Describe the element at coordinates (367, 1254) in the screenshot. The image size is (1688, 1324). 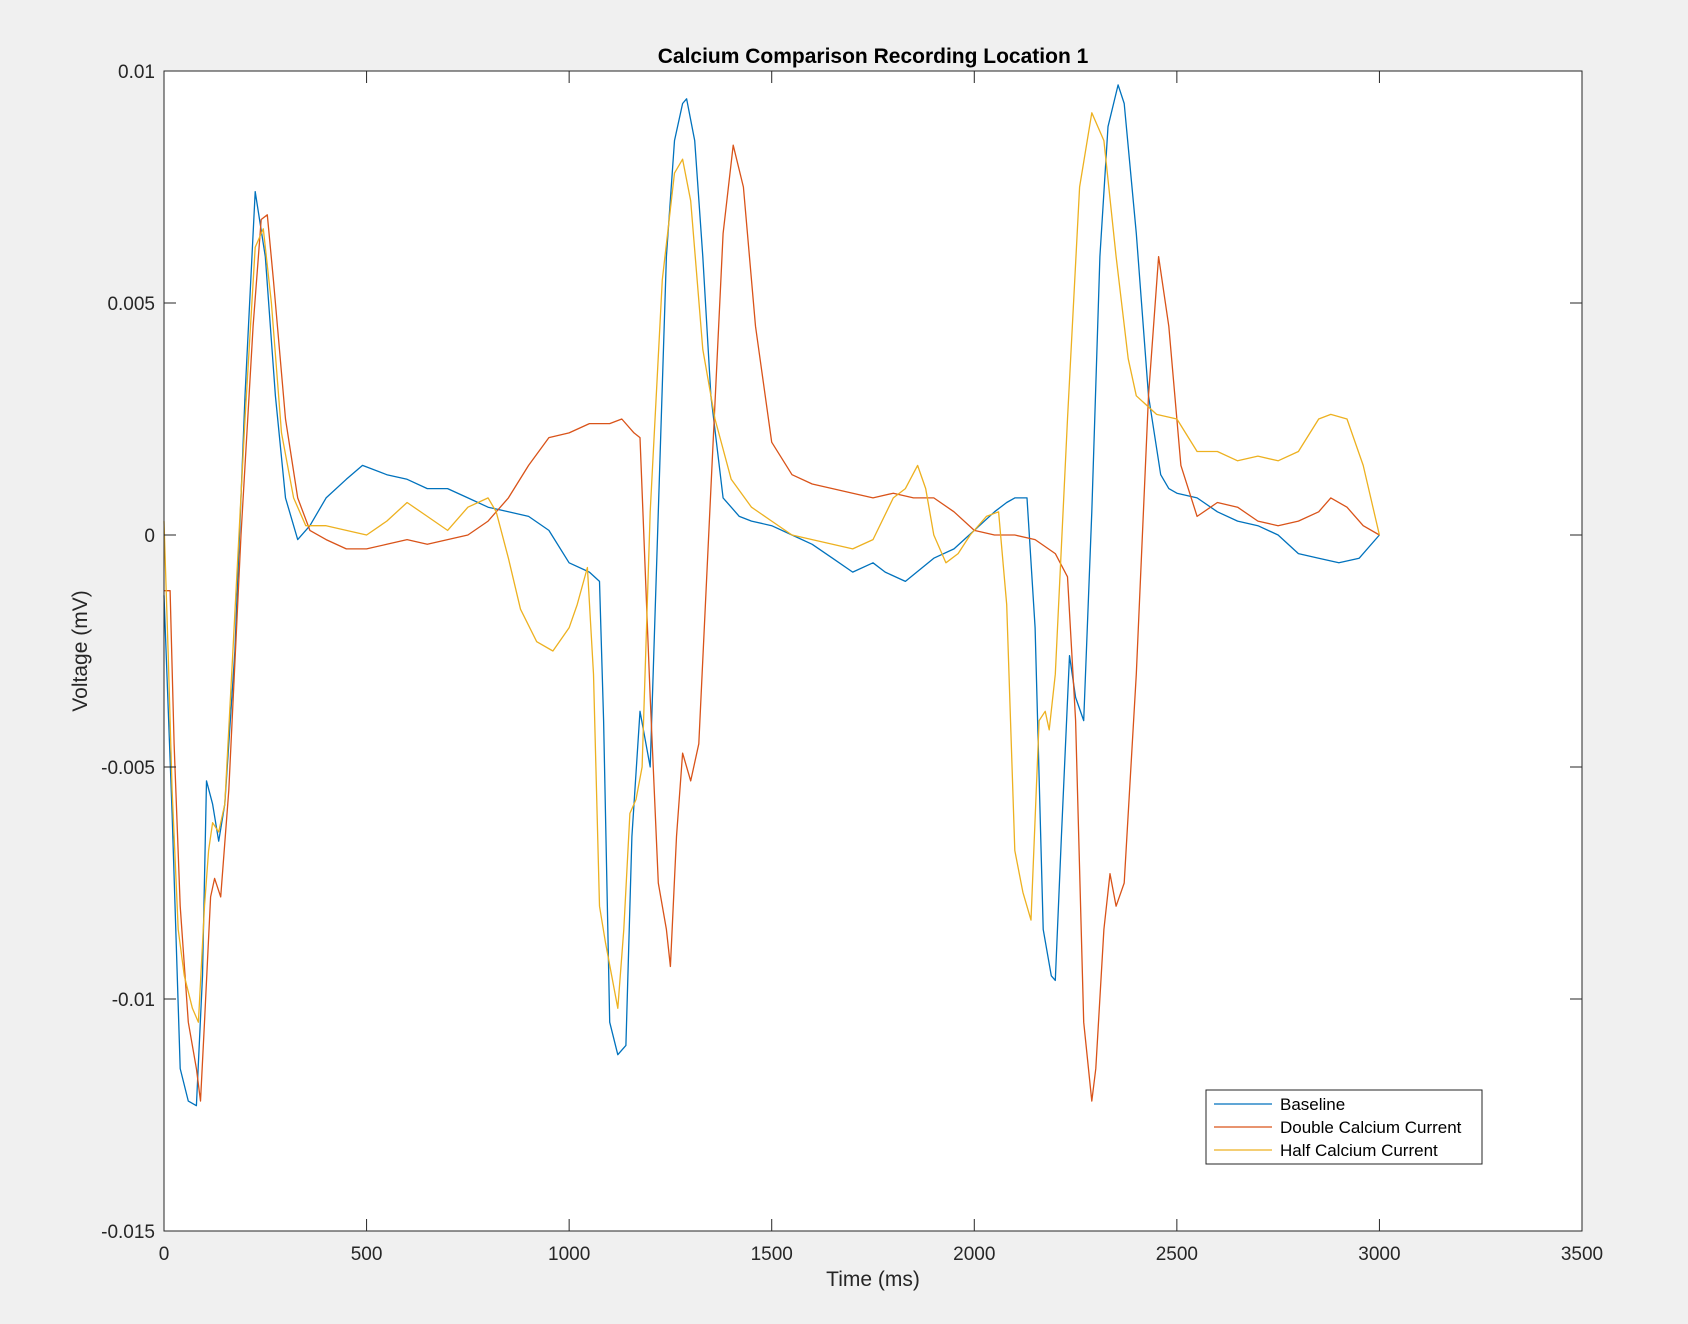
I see `x-tick-label: 500` at that location.